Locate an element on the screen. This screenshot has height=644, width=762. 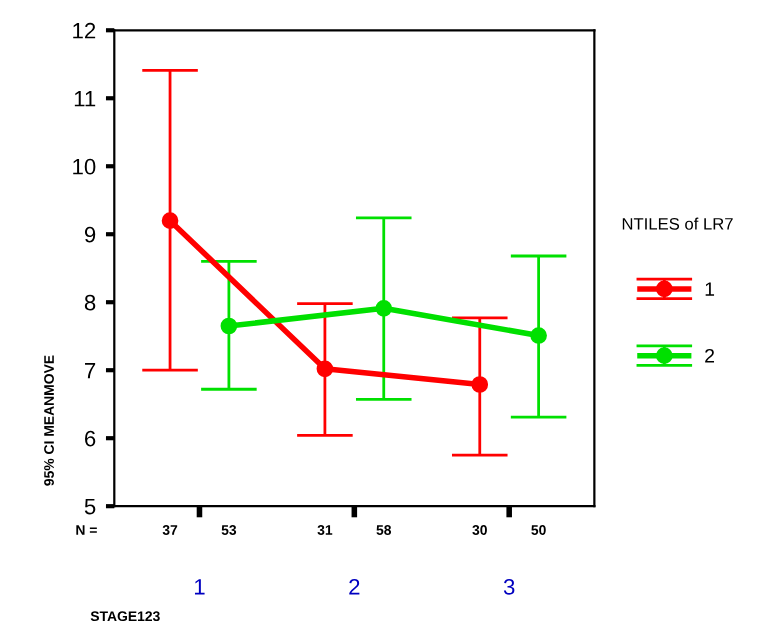
y-tick-label: 11 is located at coordinates (85, 99).